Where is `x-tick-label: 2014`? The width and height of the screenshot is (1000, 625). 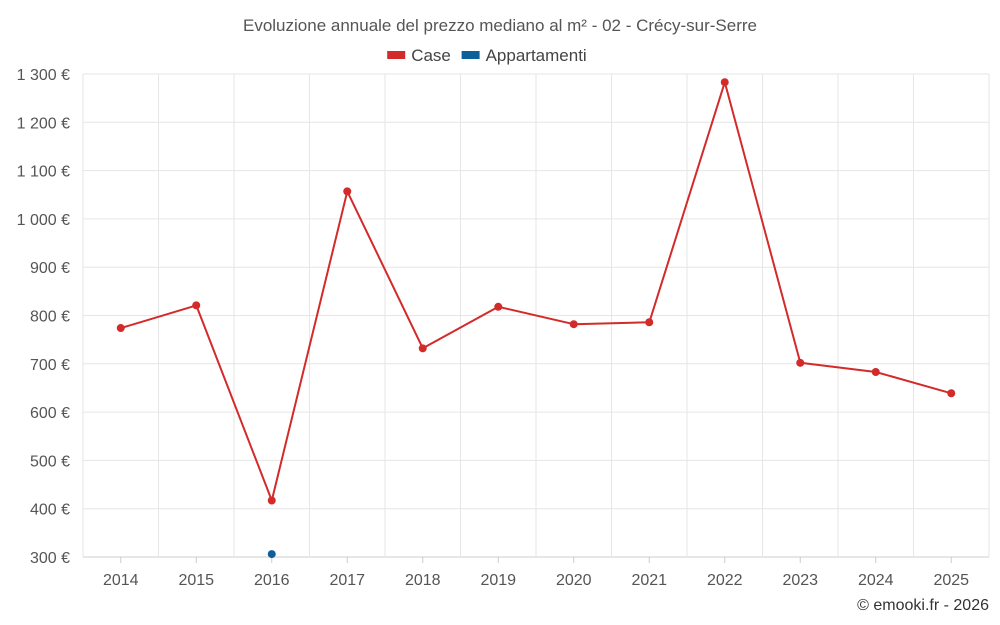 x-tick-label: 2014 is located at coordinates (121, 580).